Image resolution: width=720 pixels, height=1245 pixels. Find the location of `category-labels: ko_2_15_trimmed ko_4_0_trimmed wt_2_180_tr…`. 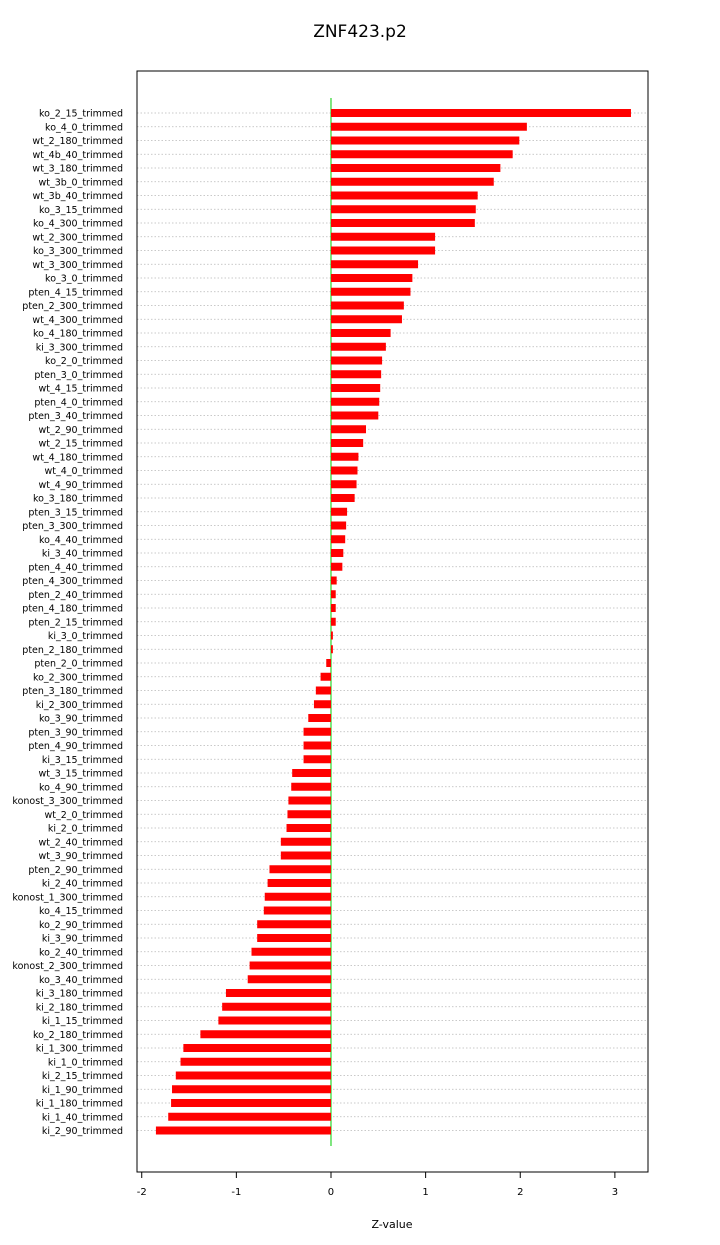

category-labels: ko_2_15_trimmed ko_4_0_trimmed wt_2_180_tr… is located at coordinates (67, 623).